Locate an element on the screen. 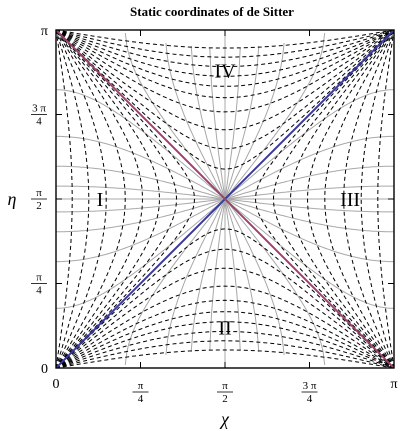 The width and height of the screenshot is (400, 431). y-tick-label-1-den: 4 is located at coordinates (39, 291).